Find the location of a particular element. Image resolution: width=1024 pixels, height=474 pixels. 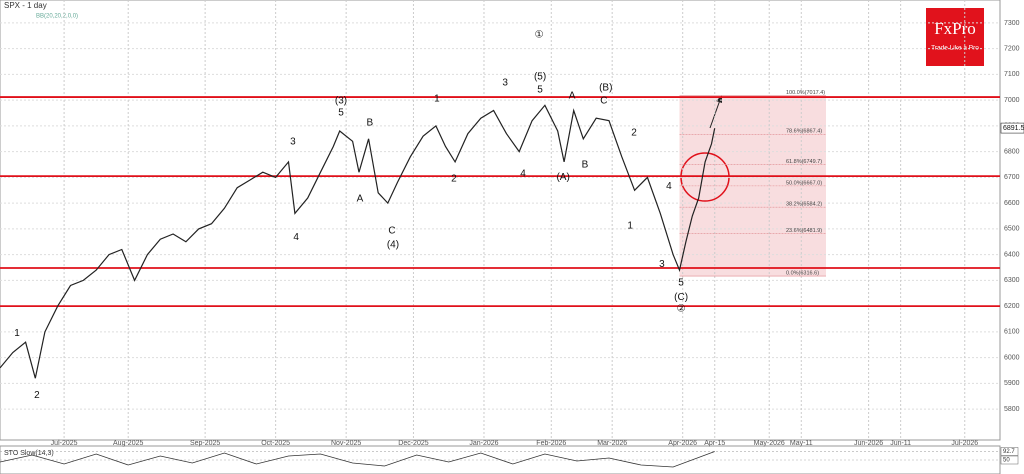

y-tick-label: 7100 is located at coordinates (1012, 74).